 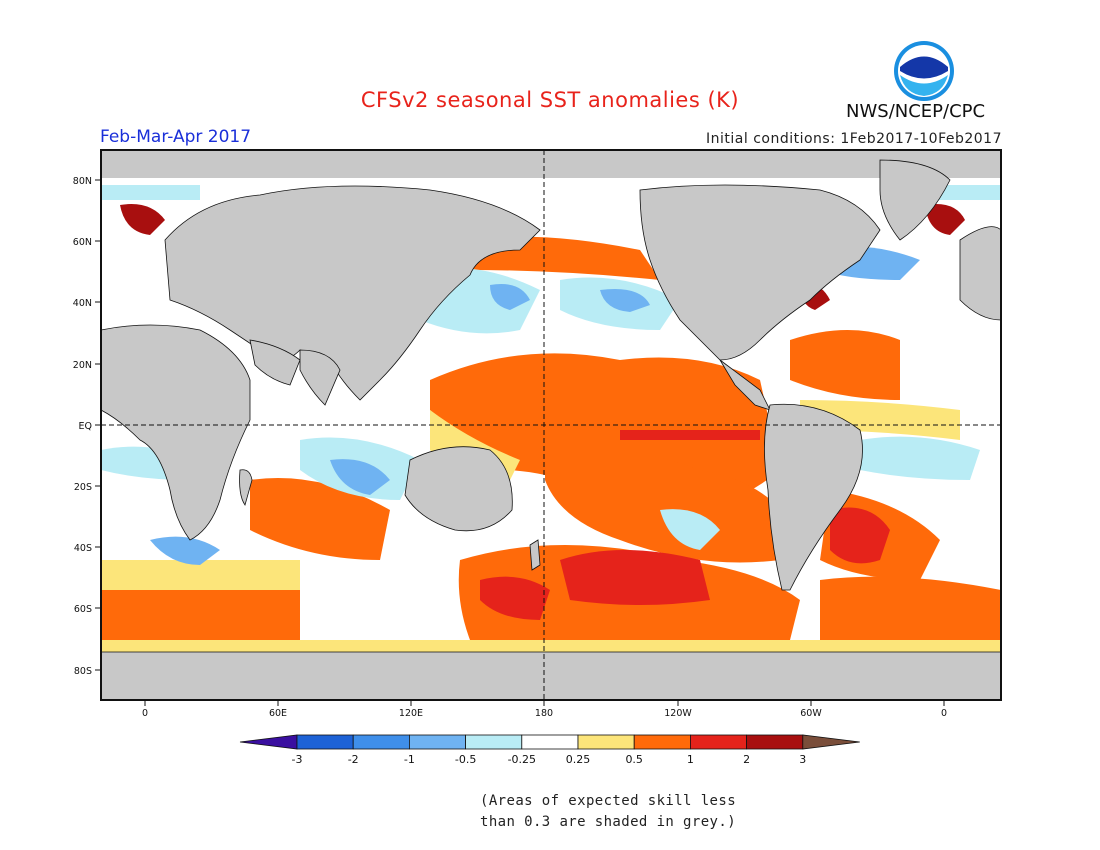 I want to click on colorbar-label: 1, so click(x=690, y=759).